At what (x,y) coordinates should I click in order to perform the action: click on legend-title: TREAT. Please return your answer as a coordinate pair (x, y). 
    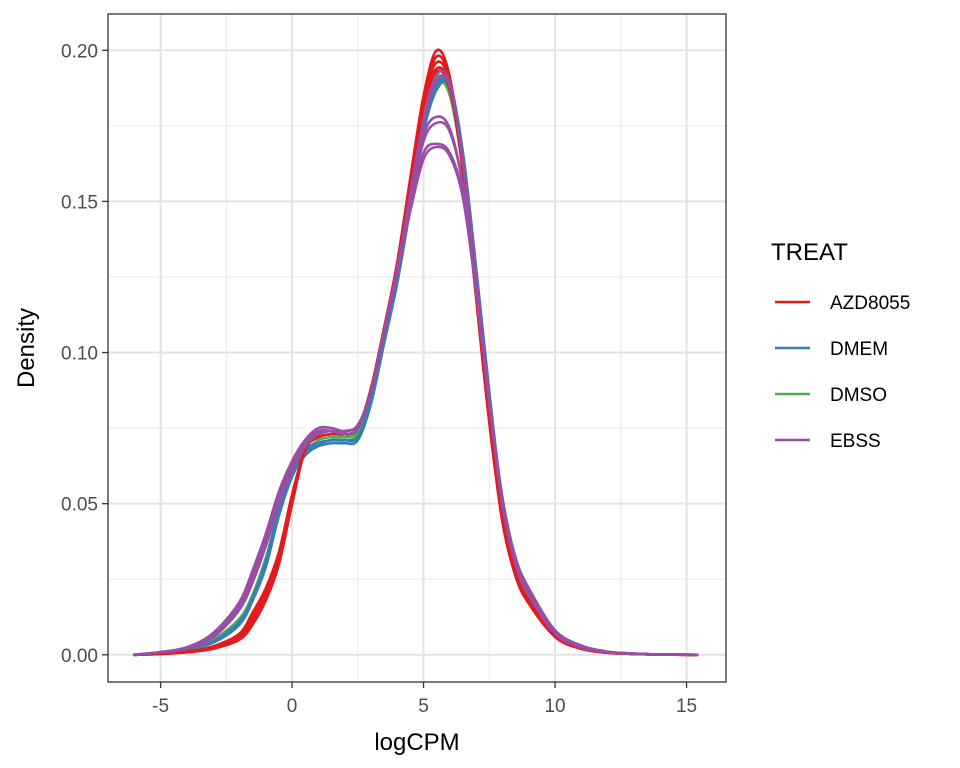
    Looking at the image, I should click on (809, 252).